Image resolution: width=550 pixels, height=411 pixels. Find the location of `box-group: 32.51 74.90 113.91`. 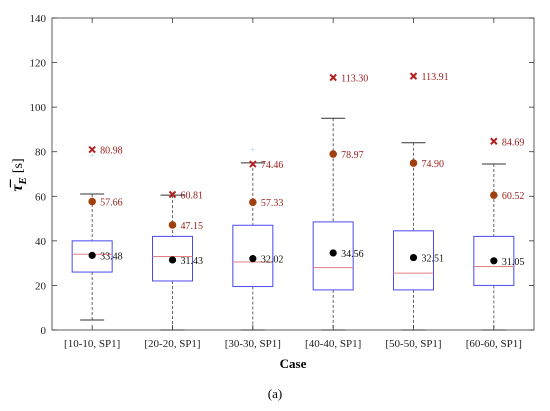

box-group: 32.51 74.90 113.91 is located at coordinates (421, 201).